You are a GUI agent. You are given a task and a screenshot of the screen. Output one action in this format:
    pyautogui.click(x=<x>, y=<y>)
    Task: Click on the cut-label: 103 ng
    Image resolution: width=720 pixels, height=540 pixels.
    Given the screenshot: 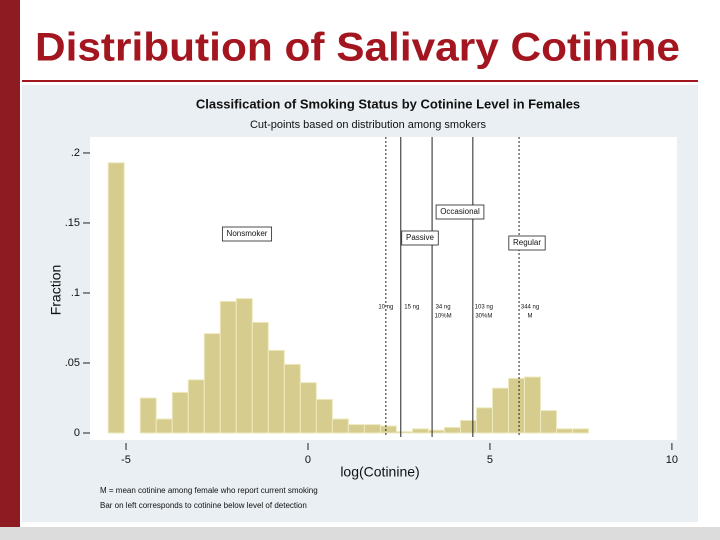 What is the action you would take?
    pyautogui.click(x=484, y=308)
    